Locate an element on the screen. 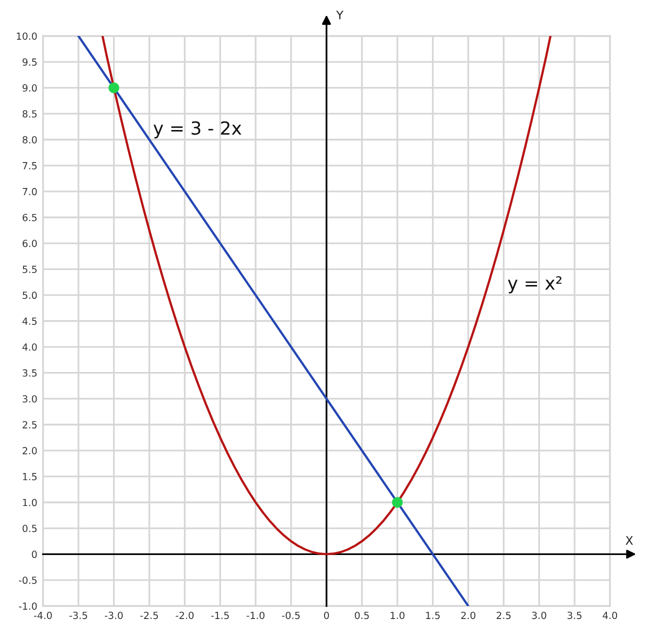 This screenshot has width=664, height=643. x-tick-label: -1.0 is located at coordinates (255, 616).